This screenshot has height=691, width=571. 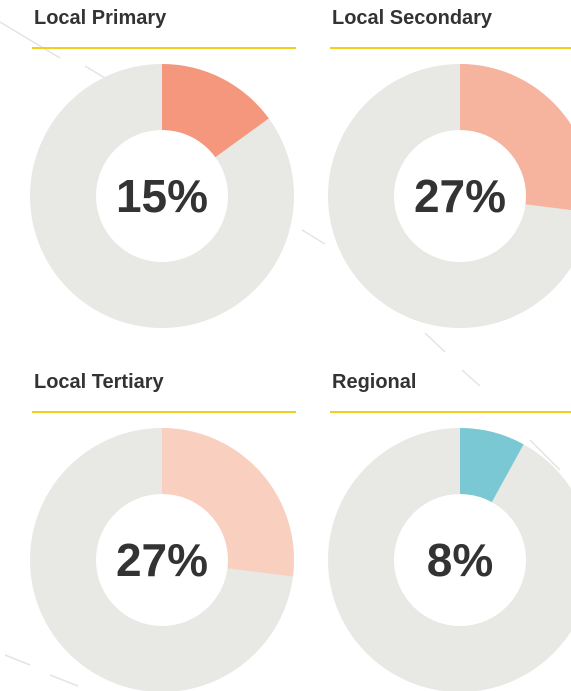 What do you see at coordinates (374, 382) in the screenshot?
I see `chart-title: Regional` at bounding box center [374, 382].